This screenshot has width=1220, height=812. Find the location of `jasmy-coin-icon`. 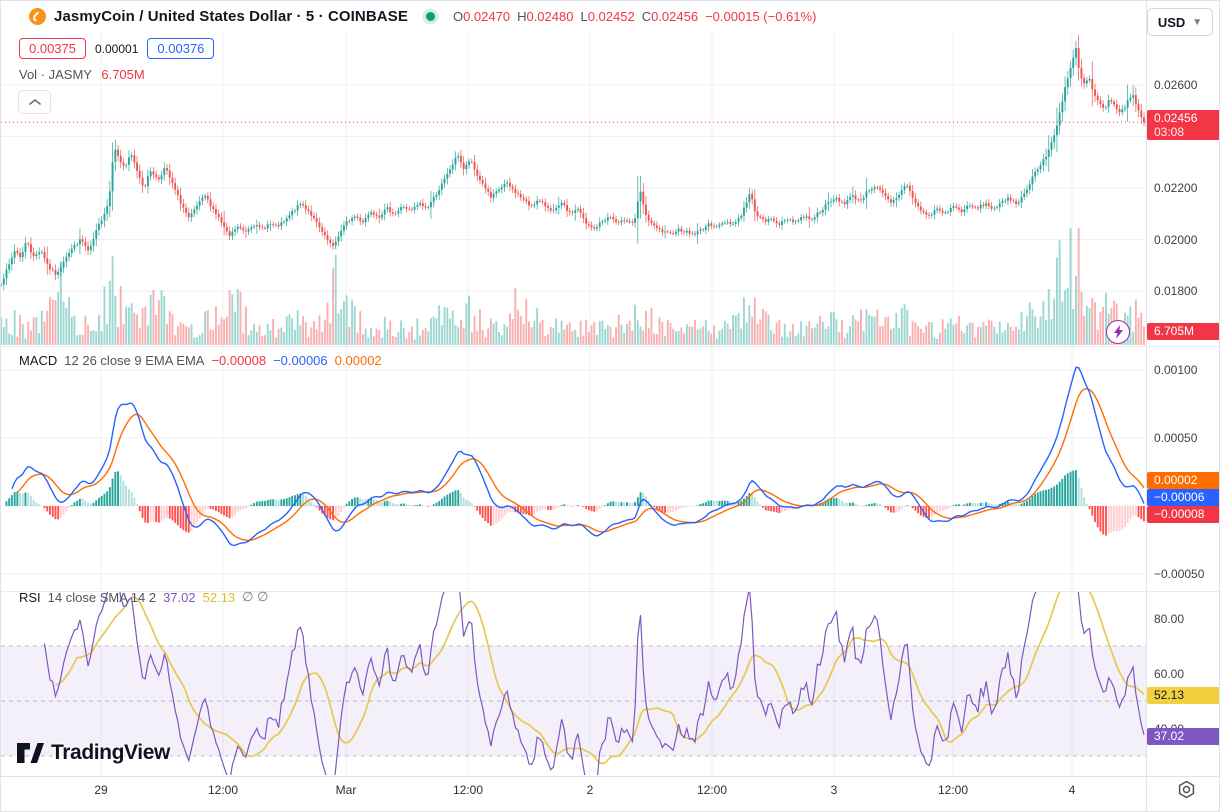

jasmy-coin-icon is located at coordinates (37, 16).